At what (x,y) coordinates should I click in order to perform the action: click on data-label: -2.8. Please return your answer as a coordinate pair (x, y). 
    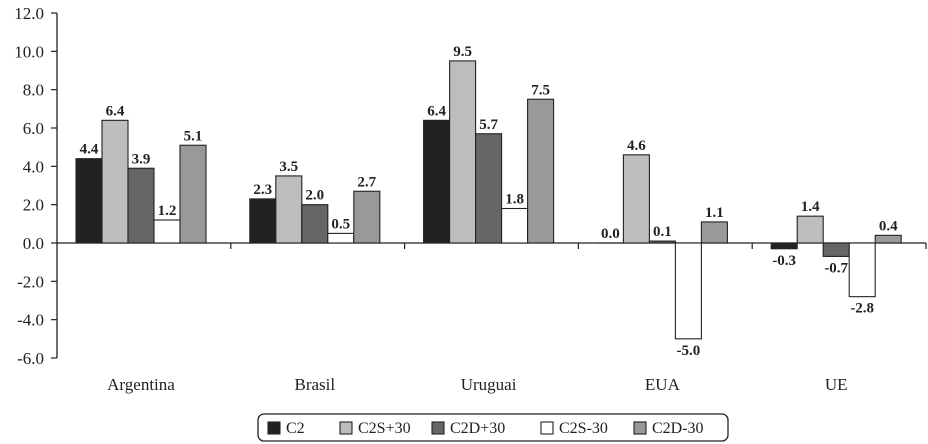
    Looking at the image, I should click on (862, 309).